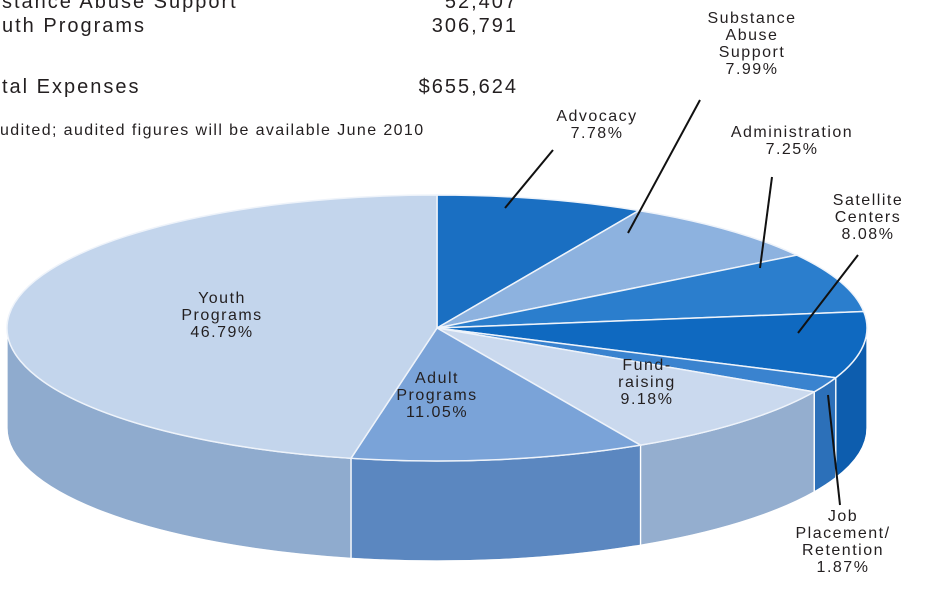 The image size is (929, 589). Describe the element at coordinates (792, 149) in the screenshot. I see `value-label: 7.25%` at that location.